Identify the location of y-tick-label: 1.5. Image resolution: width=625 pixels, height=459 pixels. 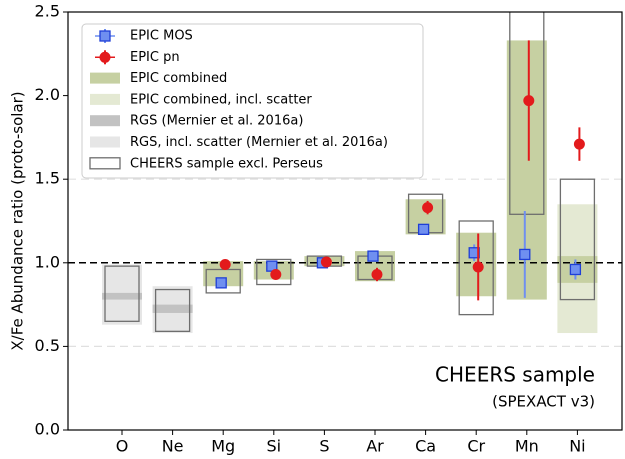
(47, 178).